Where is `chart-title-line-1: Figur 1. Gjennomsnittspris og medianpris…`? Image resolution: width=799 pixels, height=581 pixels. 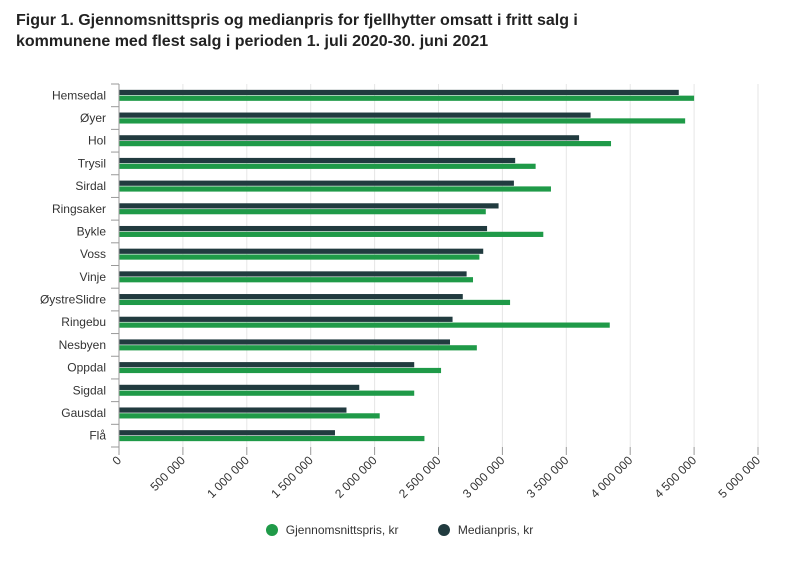 chart-title-line-1: Figur 1. Gjennomsnittspris og medianpris… is located at coordinates (297, 20).